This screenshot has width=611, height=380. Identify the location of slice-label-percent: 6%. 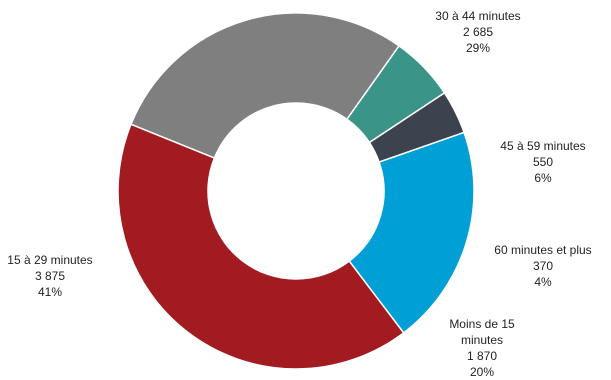
(543, 178).